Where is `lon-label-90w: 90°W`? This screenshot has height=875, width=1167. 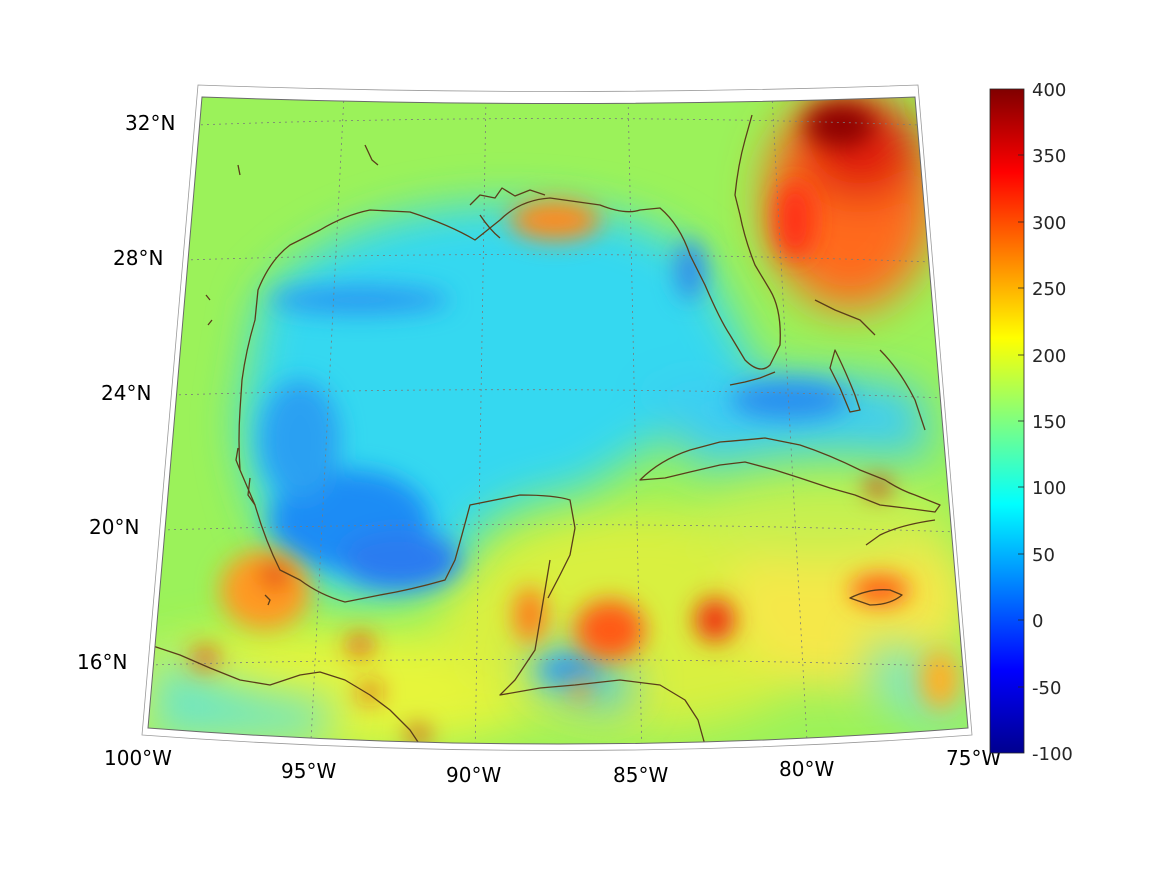
lon-label-90w: 90°W is located at coordinates (473, 775).